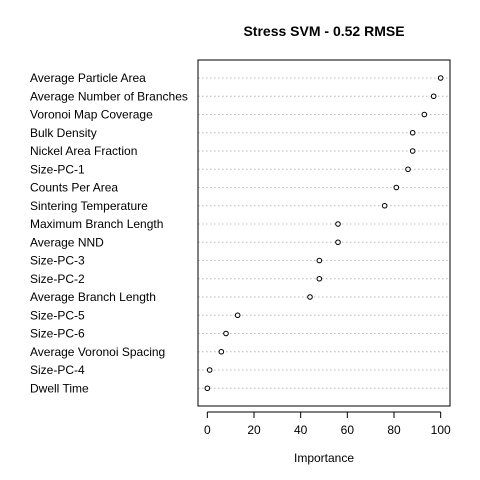  Describe the element at coordinates (109, 96) in the screenshot. I see `category-label: Average Number of Branches` at that location.